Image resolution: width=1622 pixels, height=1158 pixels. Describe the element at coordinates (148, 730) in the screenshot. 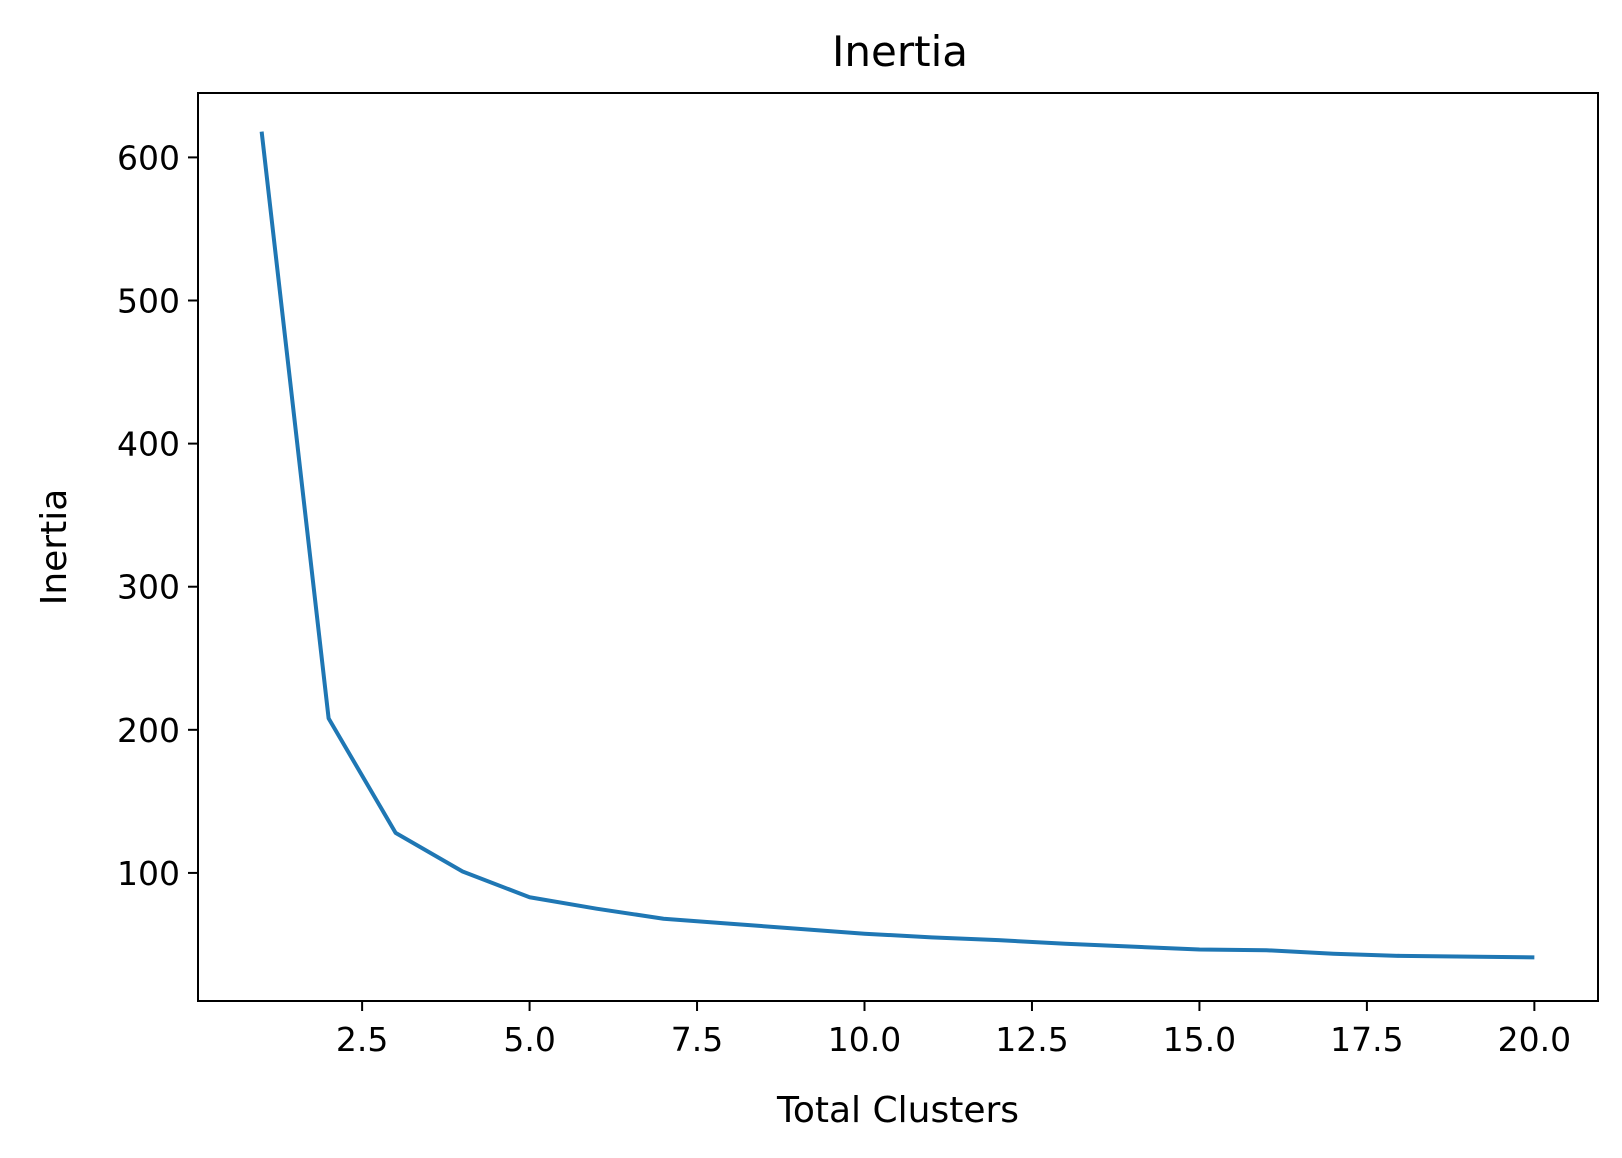

I see `y-tick-label: 200` at that location.